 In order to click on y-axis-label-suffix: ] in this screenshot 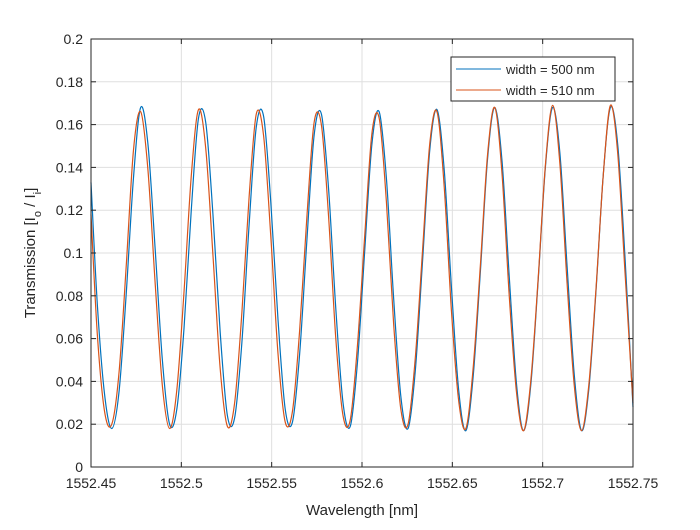, I will do `click(30, 190)`.